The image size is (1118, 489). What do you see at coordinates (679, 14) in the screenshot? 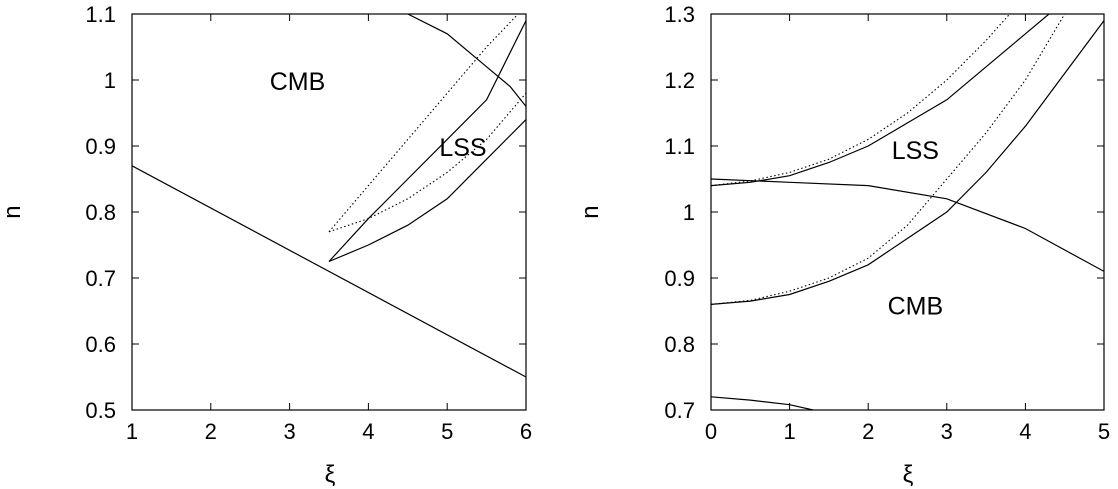
I see `y-tick-label: 1.3` at bounding box center [679, 14].